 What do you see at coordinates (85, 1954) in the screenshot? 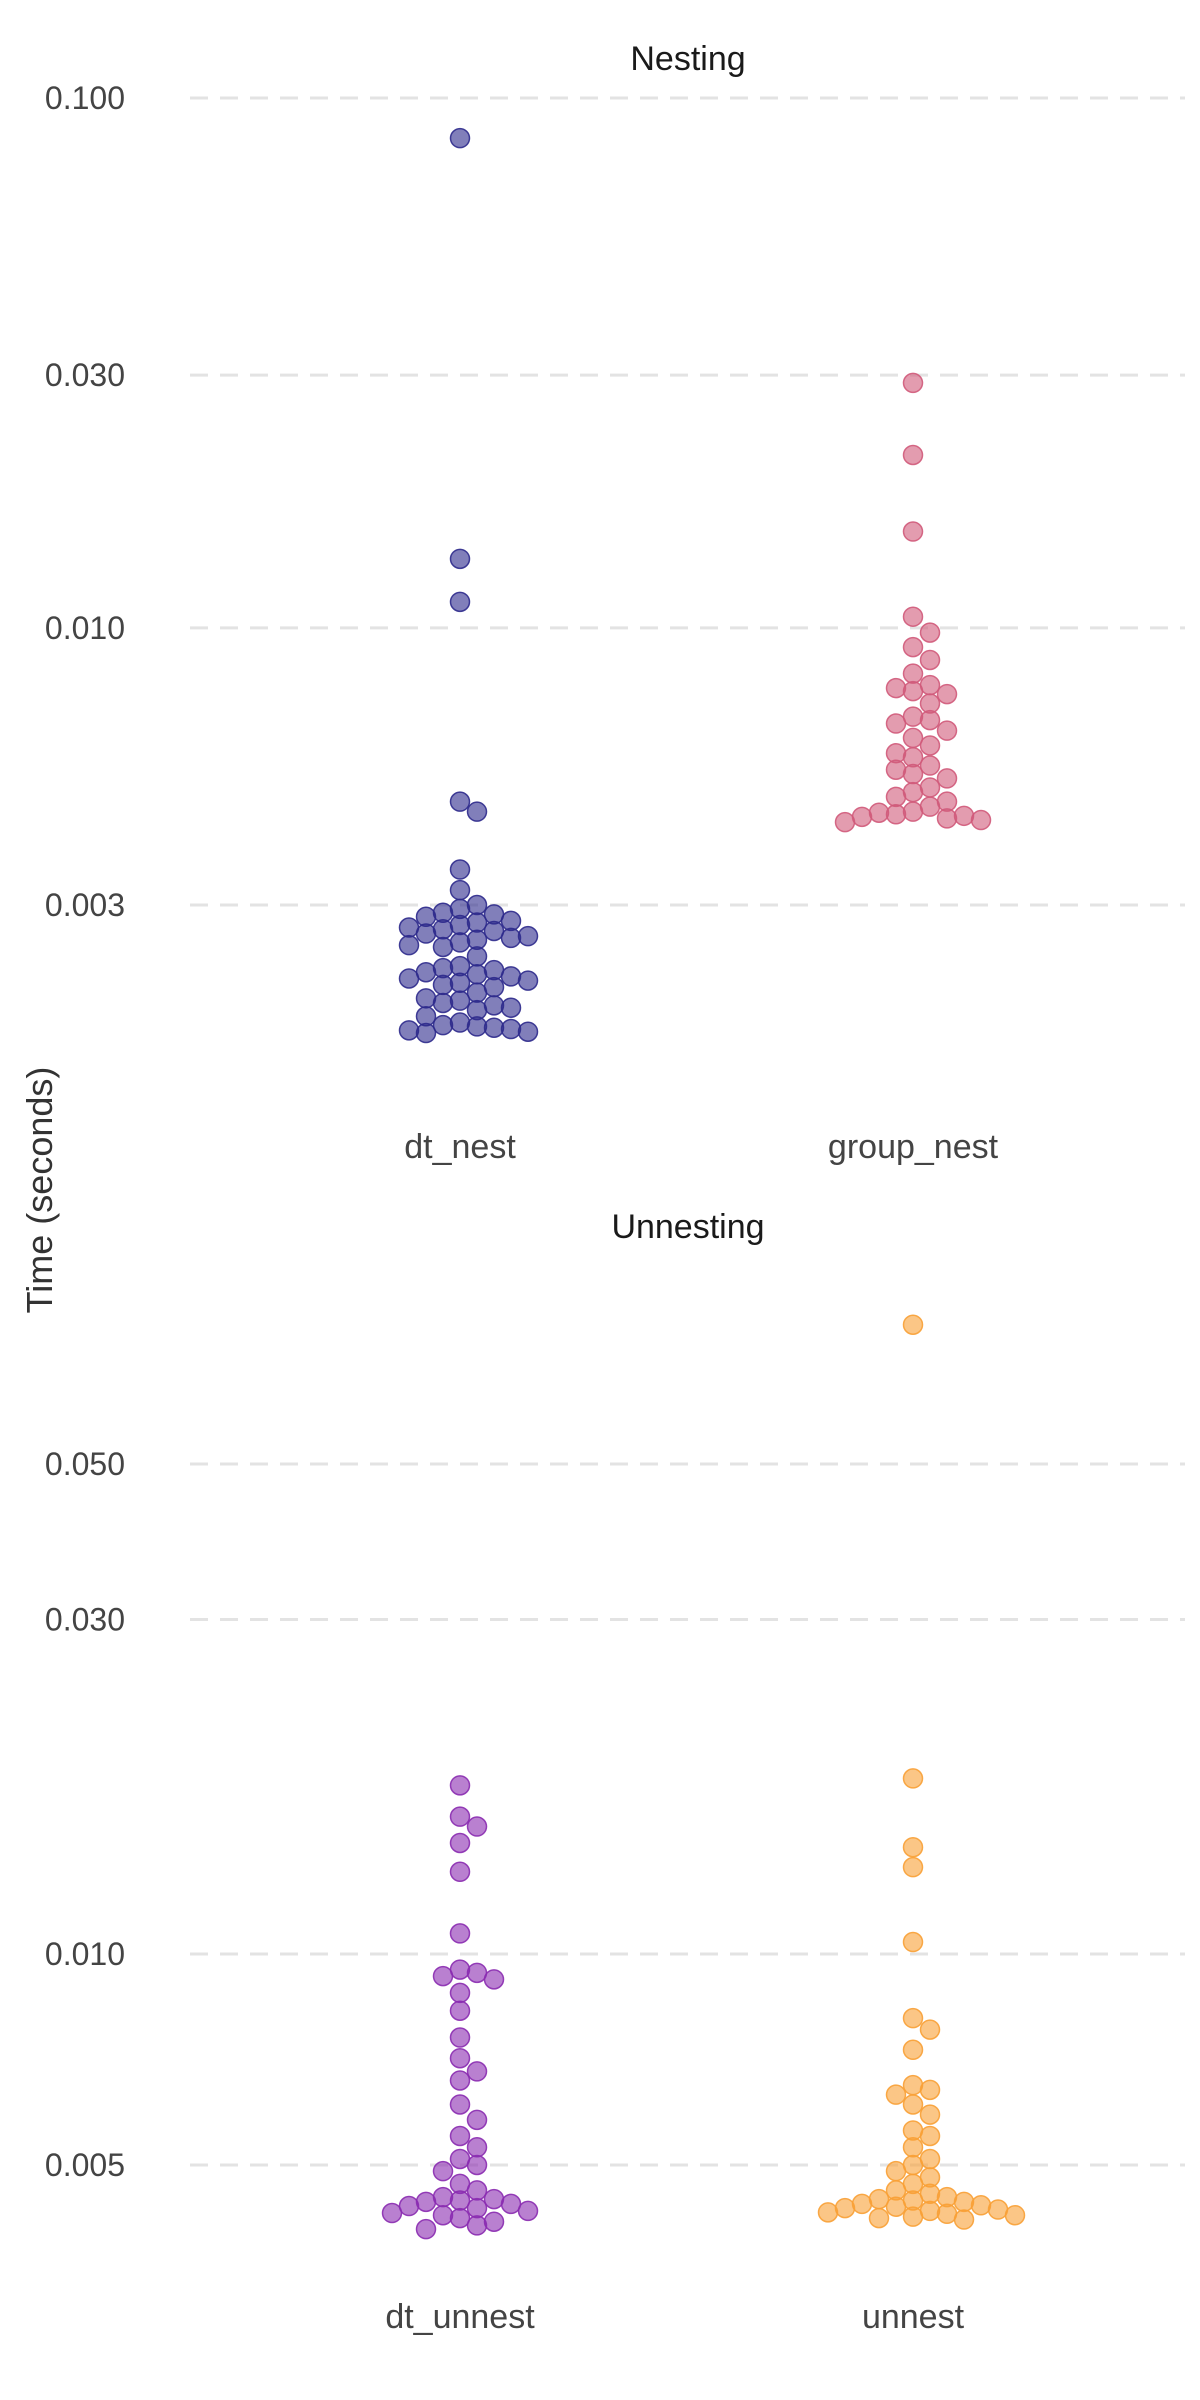
I see `y-tick-label: 0.010` at bounding box center [85, 1954].